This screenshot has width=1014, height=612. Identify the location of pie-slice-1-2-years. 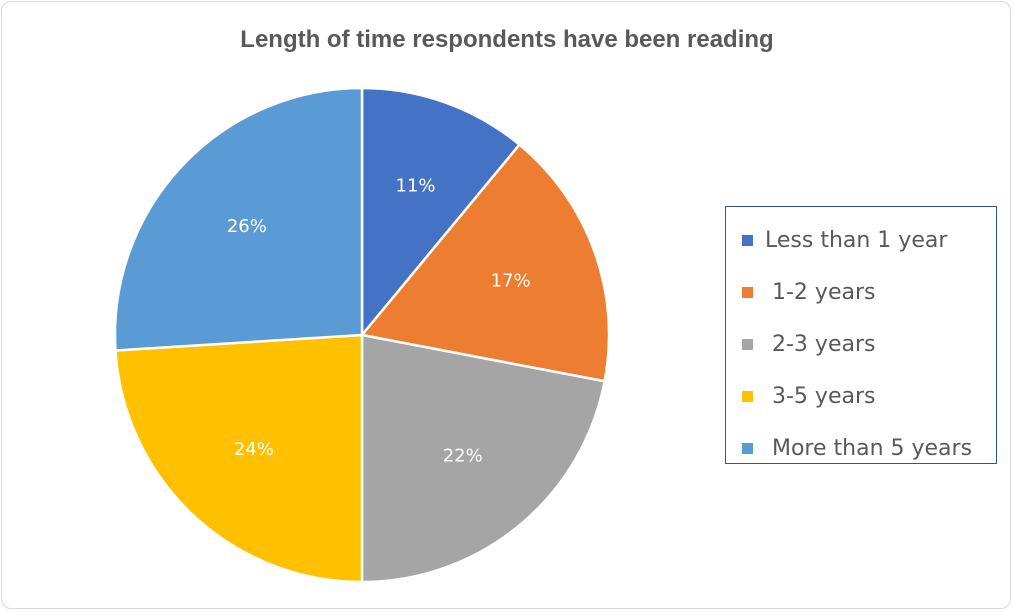
(485, 263).